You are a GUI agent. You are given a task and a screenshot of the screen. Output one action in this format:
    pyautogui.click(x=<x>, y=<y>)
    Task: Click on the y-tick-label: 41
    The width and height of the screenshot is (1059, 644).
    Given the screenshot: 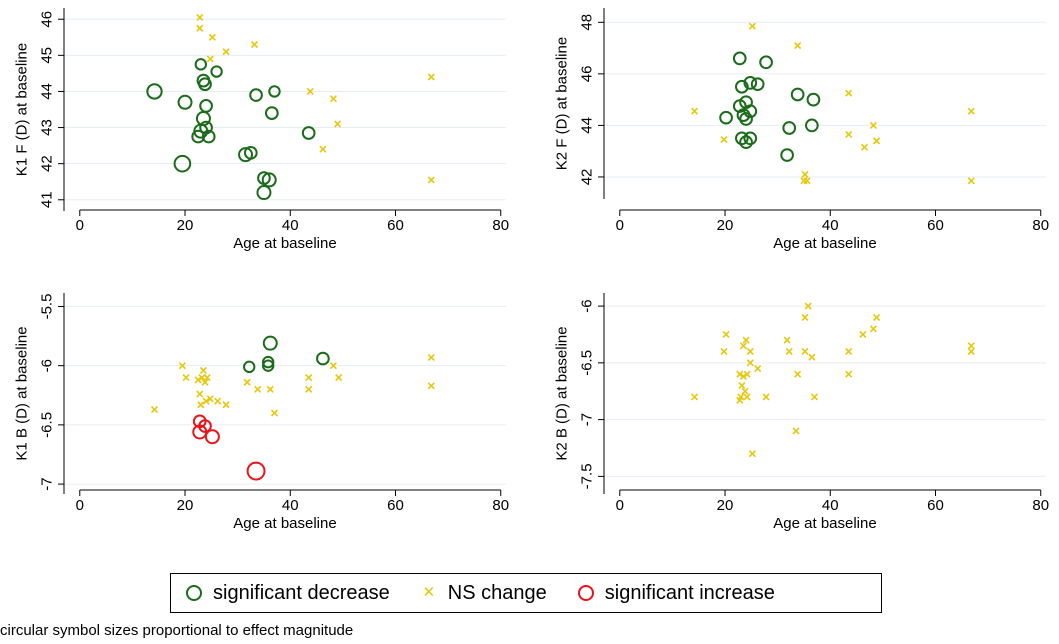 What is the action you would take?
    pyautogui.click(x=47, y=199)
    